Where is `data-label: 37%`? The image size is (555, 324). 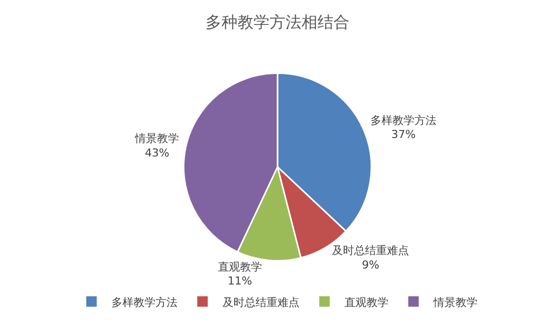 data-label: 37% is located at coordinates (403, 135).